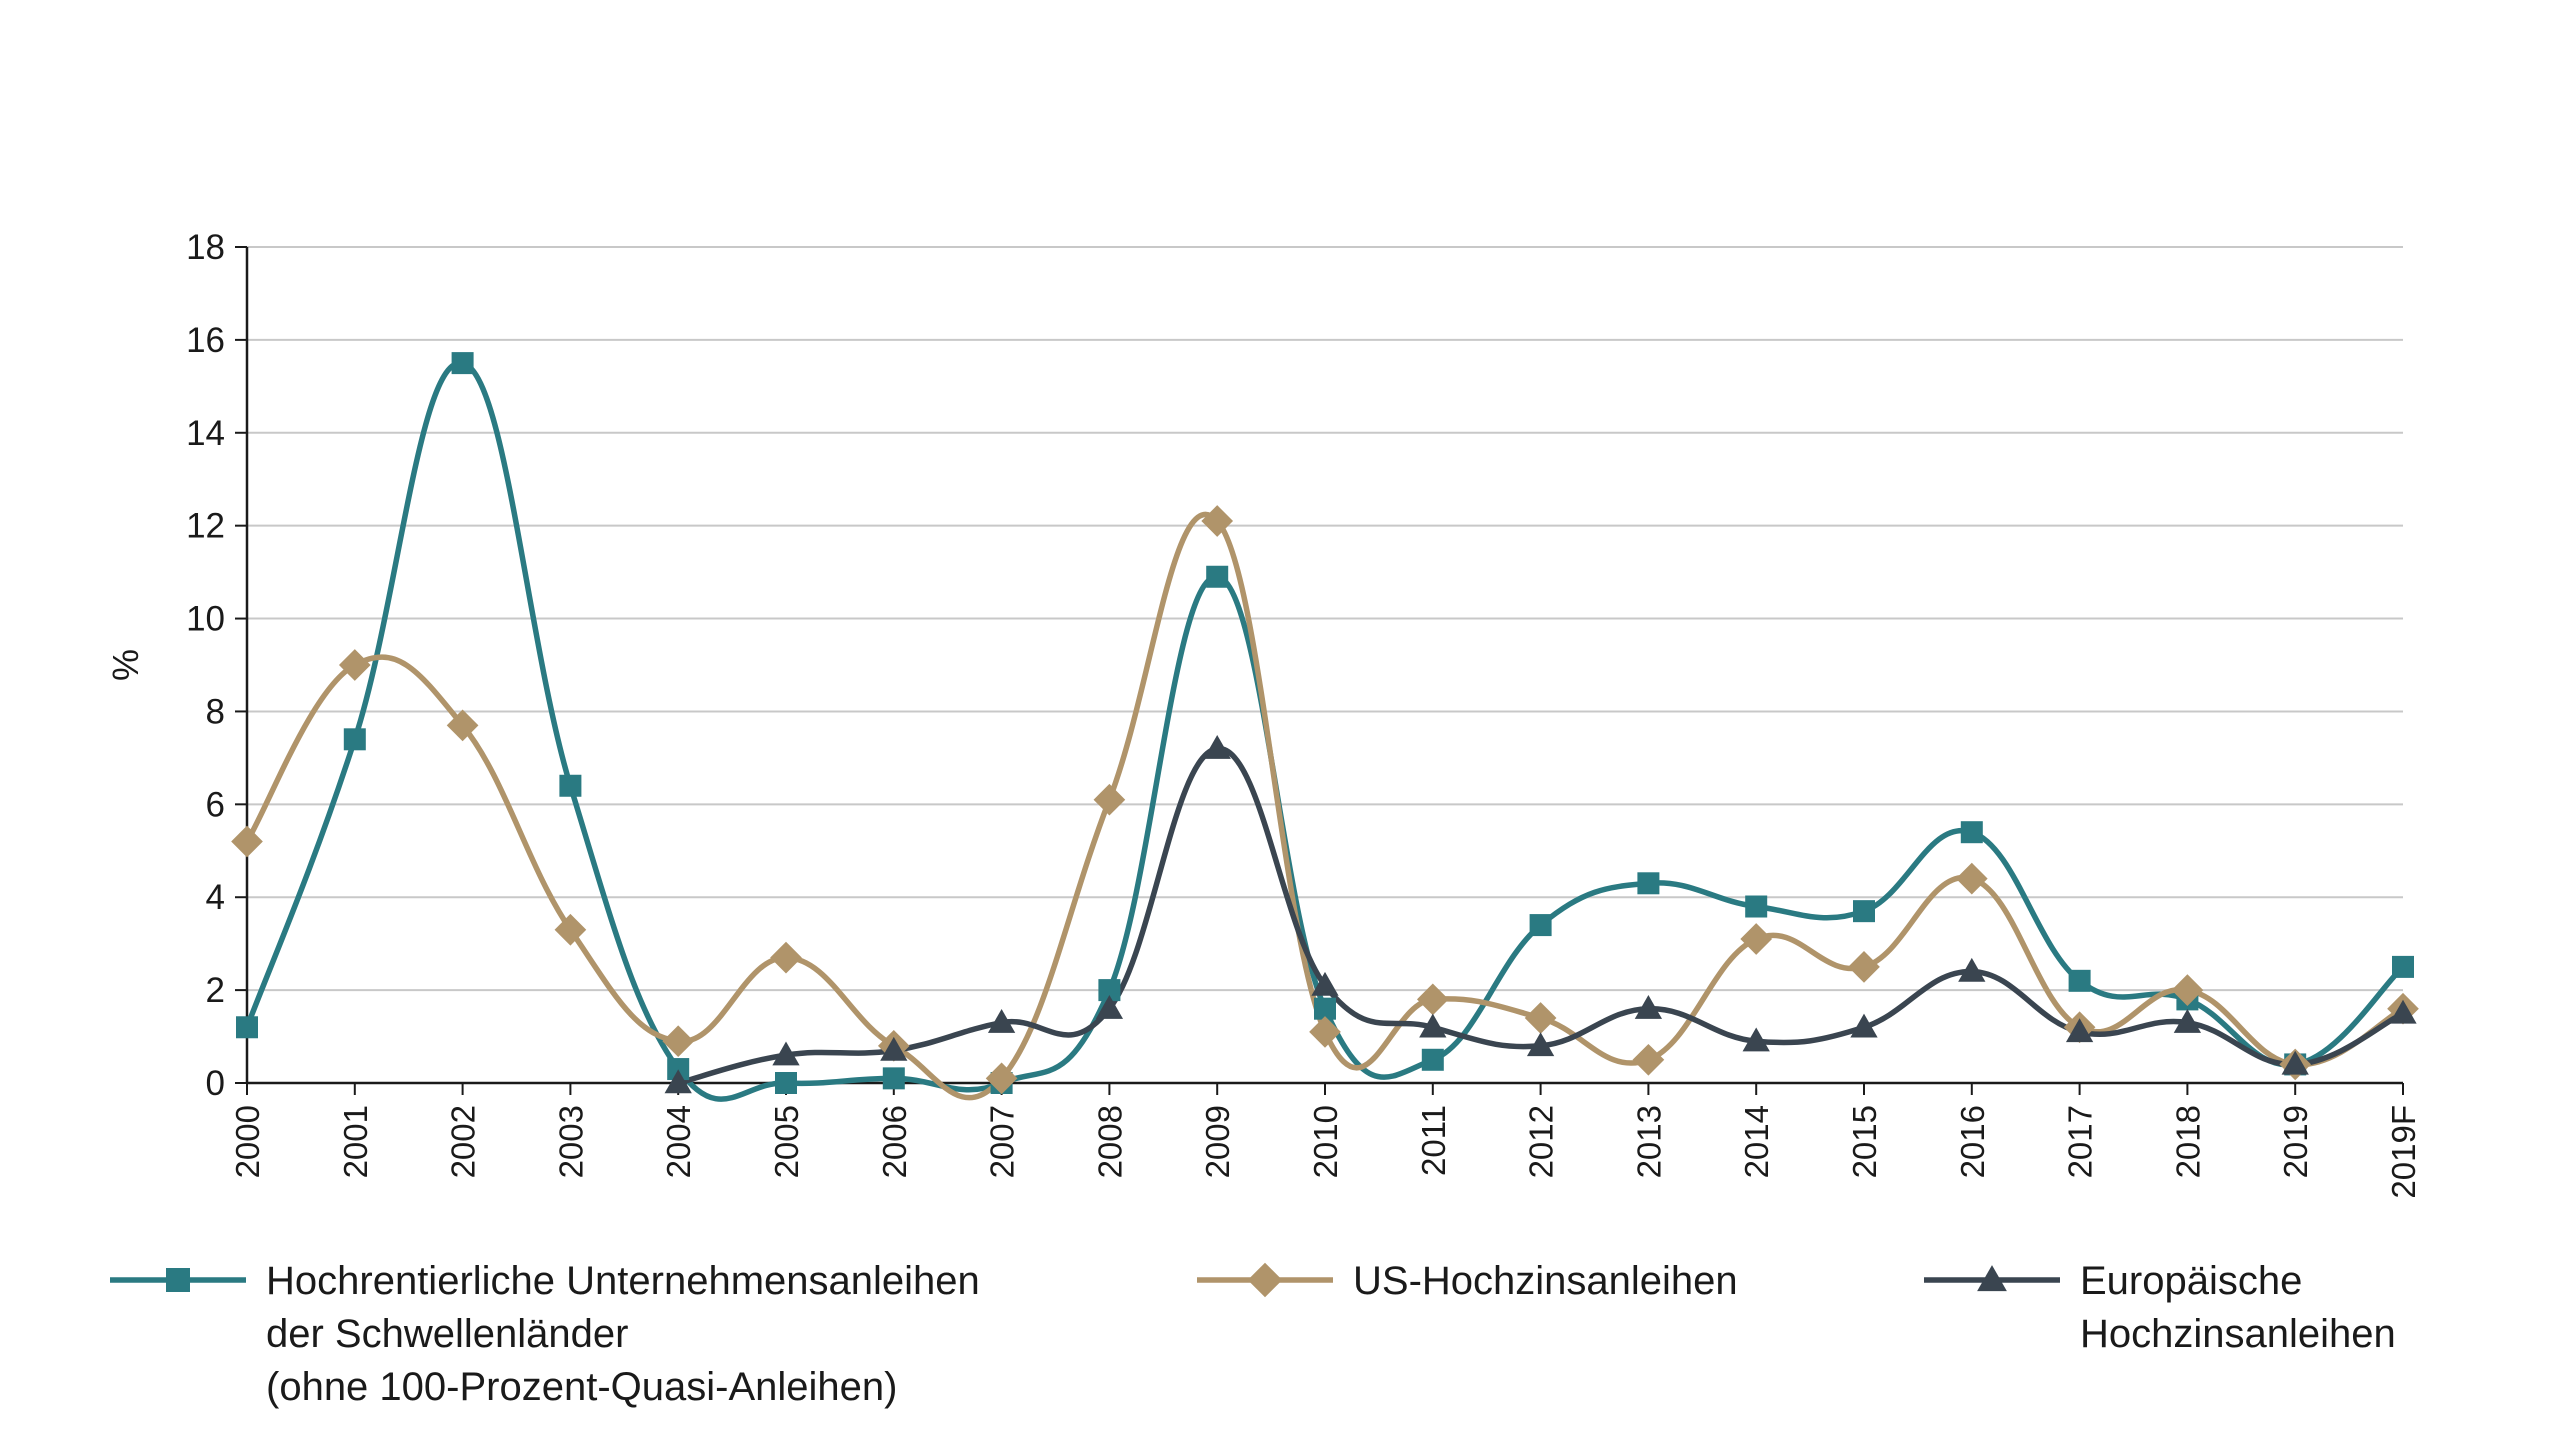 The height and width of the screenshot is (1431, 2573). Describe the element at coordinates (678, 1141) in the screenshot. I see `x-tick-label: 2004` at that location.